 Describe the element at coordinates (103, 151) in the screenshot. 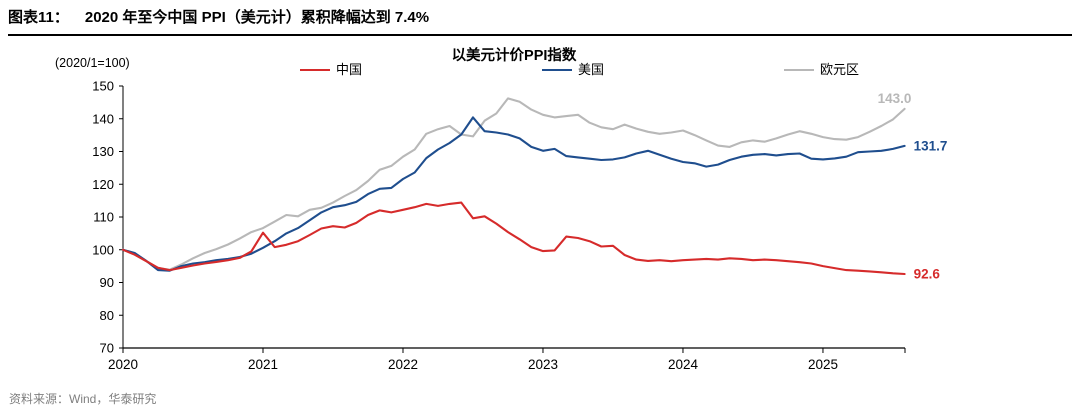

I see `y-axis-tick-label: 130` at that location.